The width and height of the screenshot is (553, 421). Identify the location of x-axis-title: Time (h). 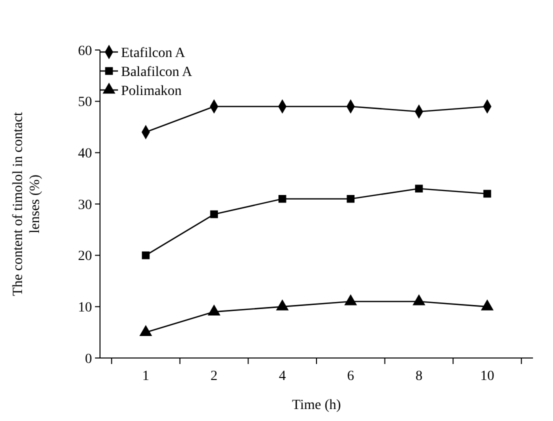
(317, 405).